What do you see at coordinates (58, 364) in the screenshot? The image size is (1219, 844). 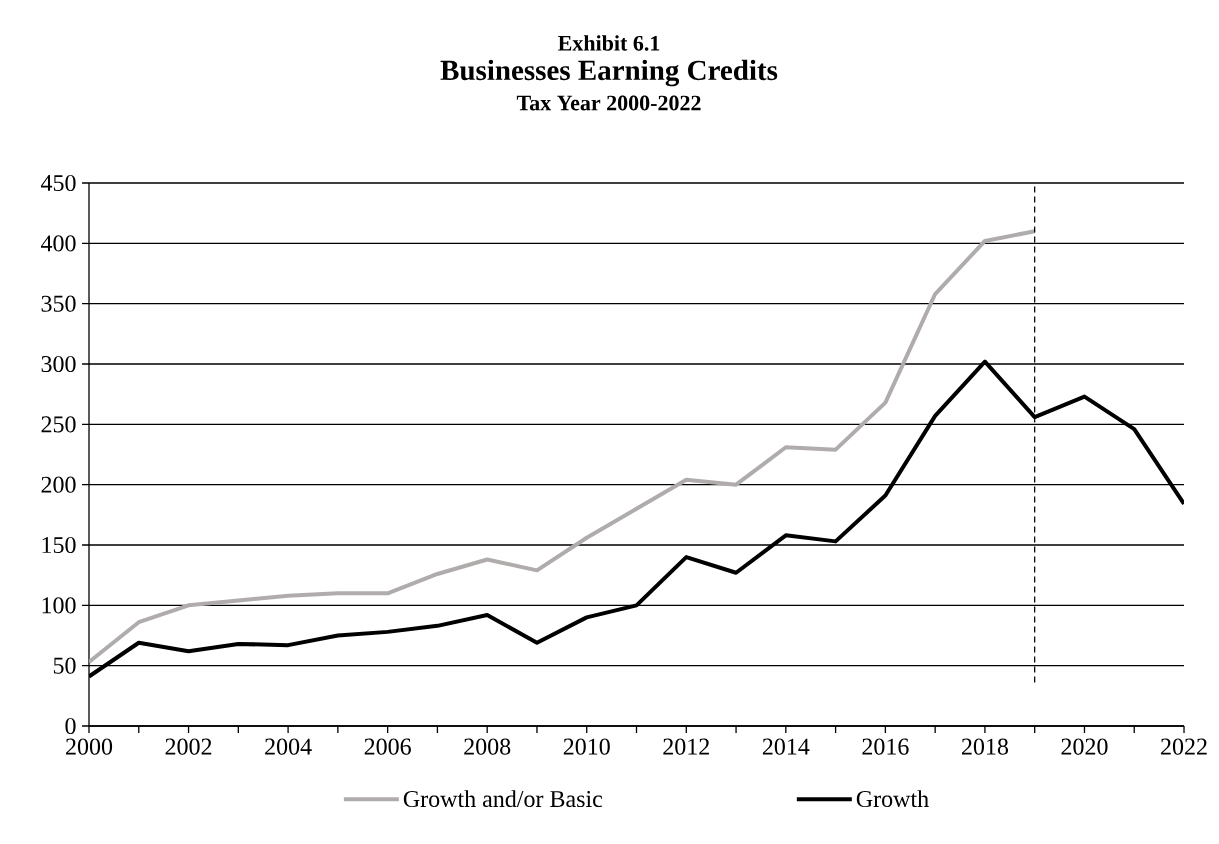 I see `y-tick-label: 300` at bounding box center [58, 364].